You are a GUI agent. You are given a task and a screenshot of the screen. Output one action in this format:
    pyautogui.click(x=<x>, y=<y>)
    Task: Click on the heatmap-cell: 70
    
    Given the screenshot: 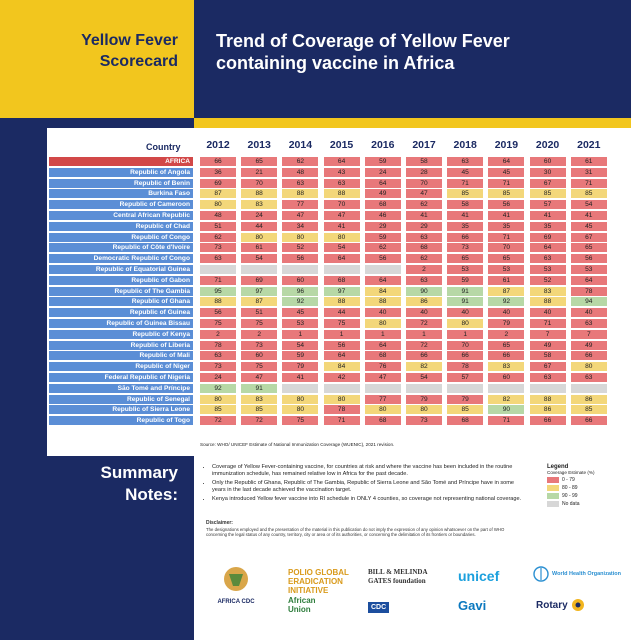 What is the action you would take?
    pyautogui.click(x=465, y=345)
    